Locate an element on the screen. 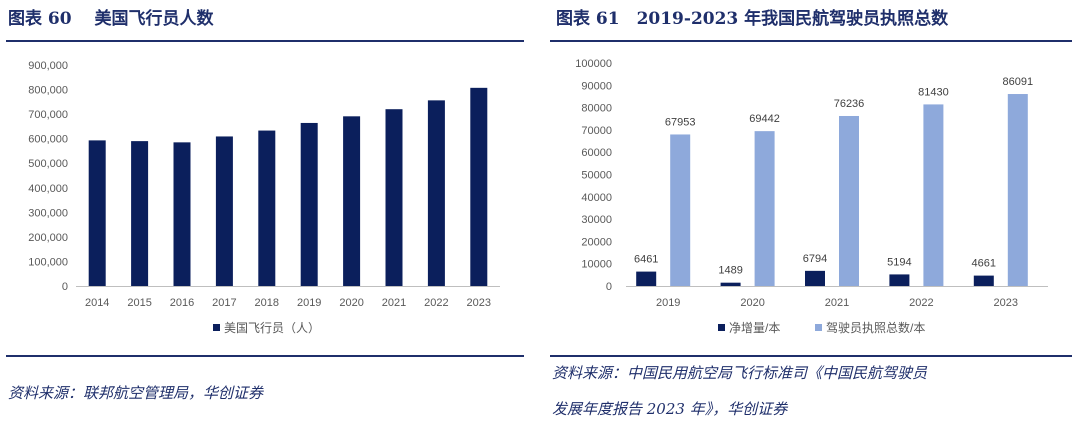 The width and height of the screenshot is (1080, 431). data-label: 4661 is located at coordinates (984, 264).